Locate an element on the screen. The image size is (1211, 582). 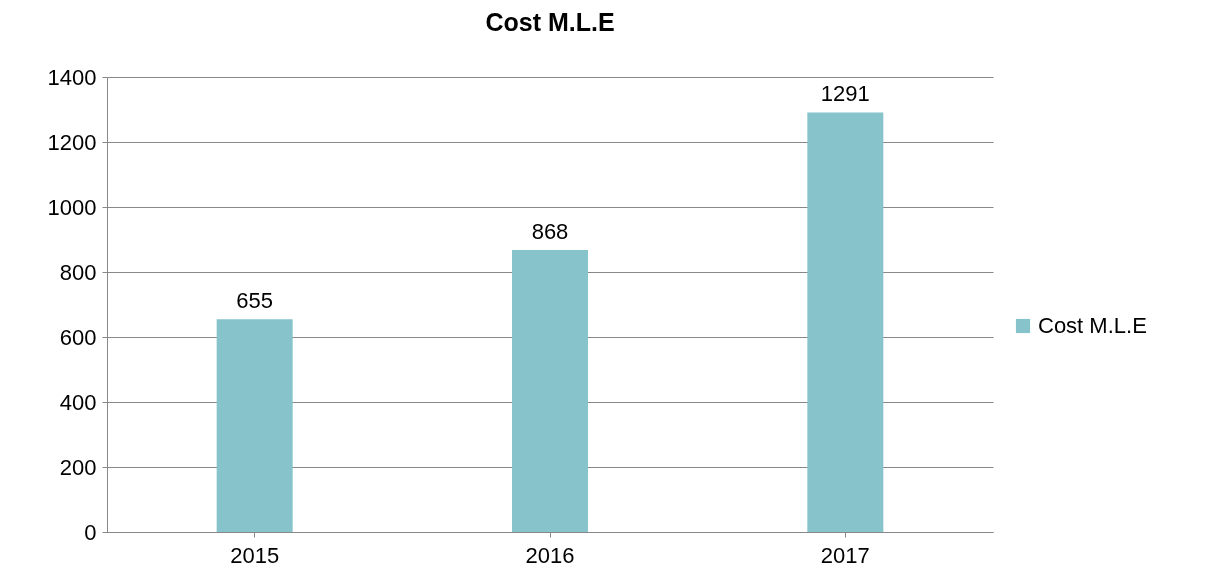
y-tick-label: 800 is located at coordinates (78, 272).